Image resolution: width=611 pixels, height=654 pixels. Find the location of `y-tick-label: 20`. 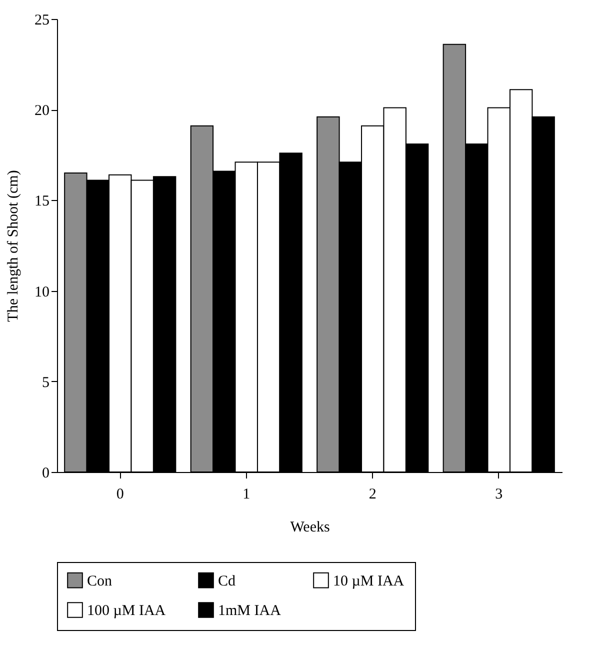

y-tick-label: 20 is located at coordinates (42, 111).